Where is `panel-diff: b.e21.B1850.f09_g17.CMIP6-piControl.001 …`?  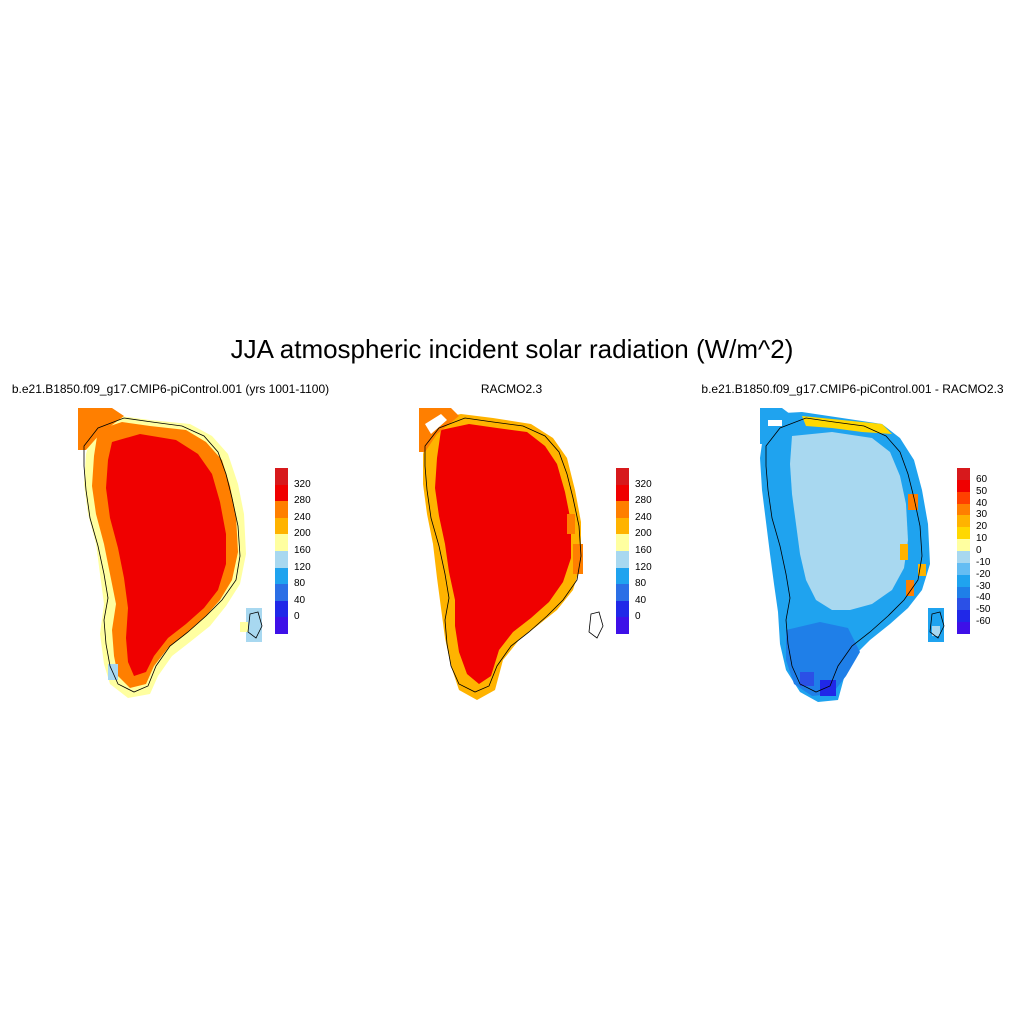
panel-diff: b.e21.B1850.f09_g17.CMIP6-piControl.001 … is located at coordinates (852, 545).